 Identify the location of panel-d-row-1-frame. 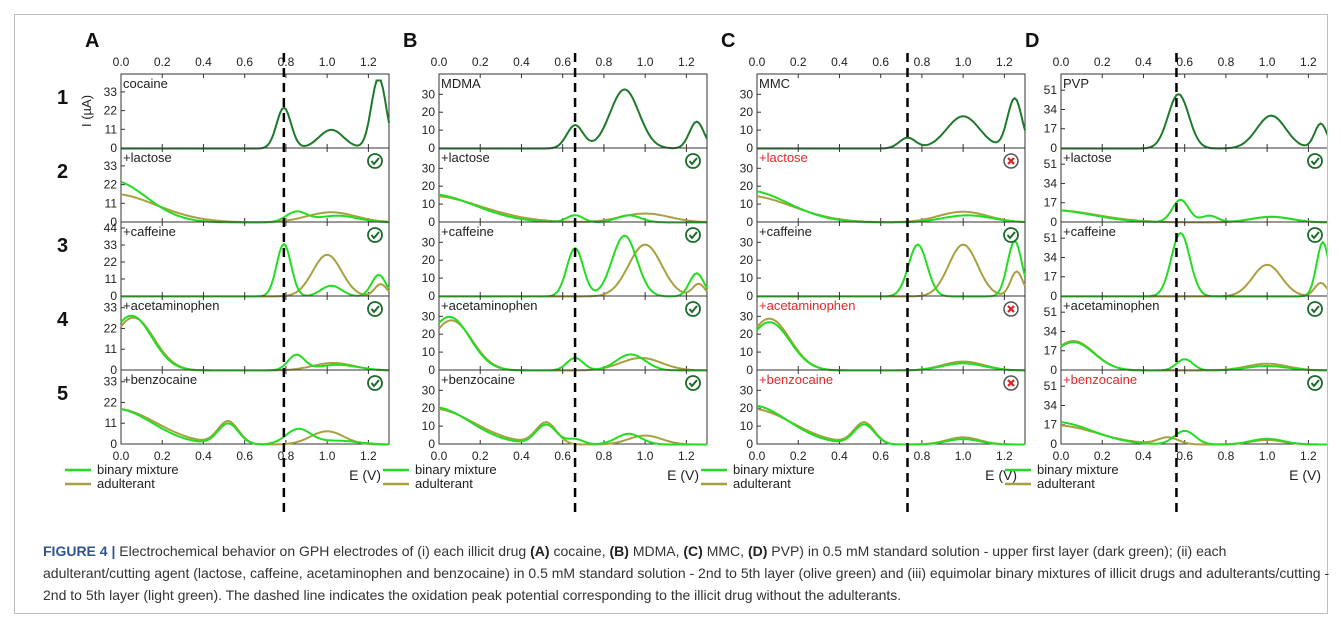
(1193, 111).